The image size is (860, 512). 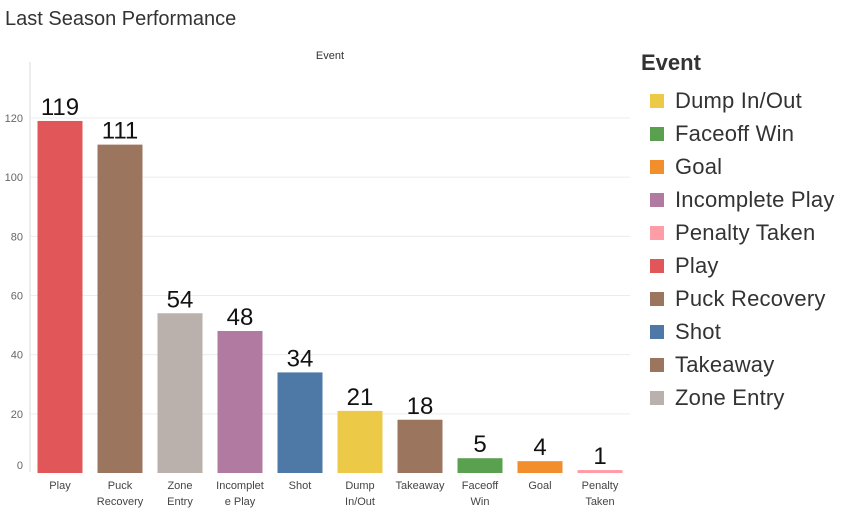 What do you see at coordinates (360, 502) in the screenshot?
I see `x-tick-label: In/Out` at bounding box center [360, 502].